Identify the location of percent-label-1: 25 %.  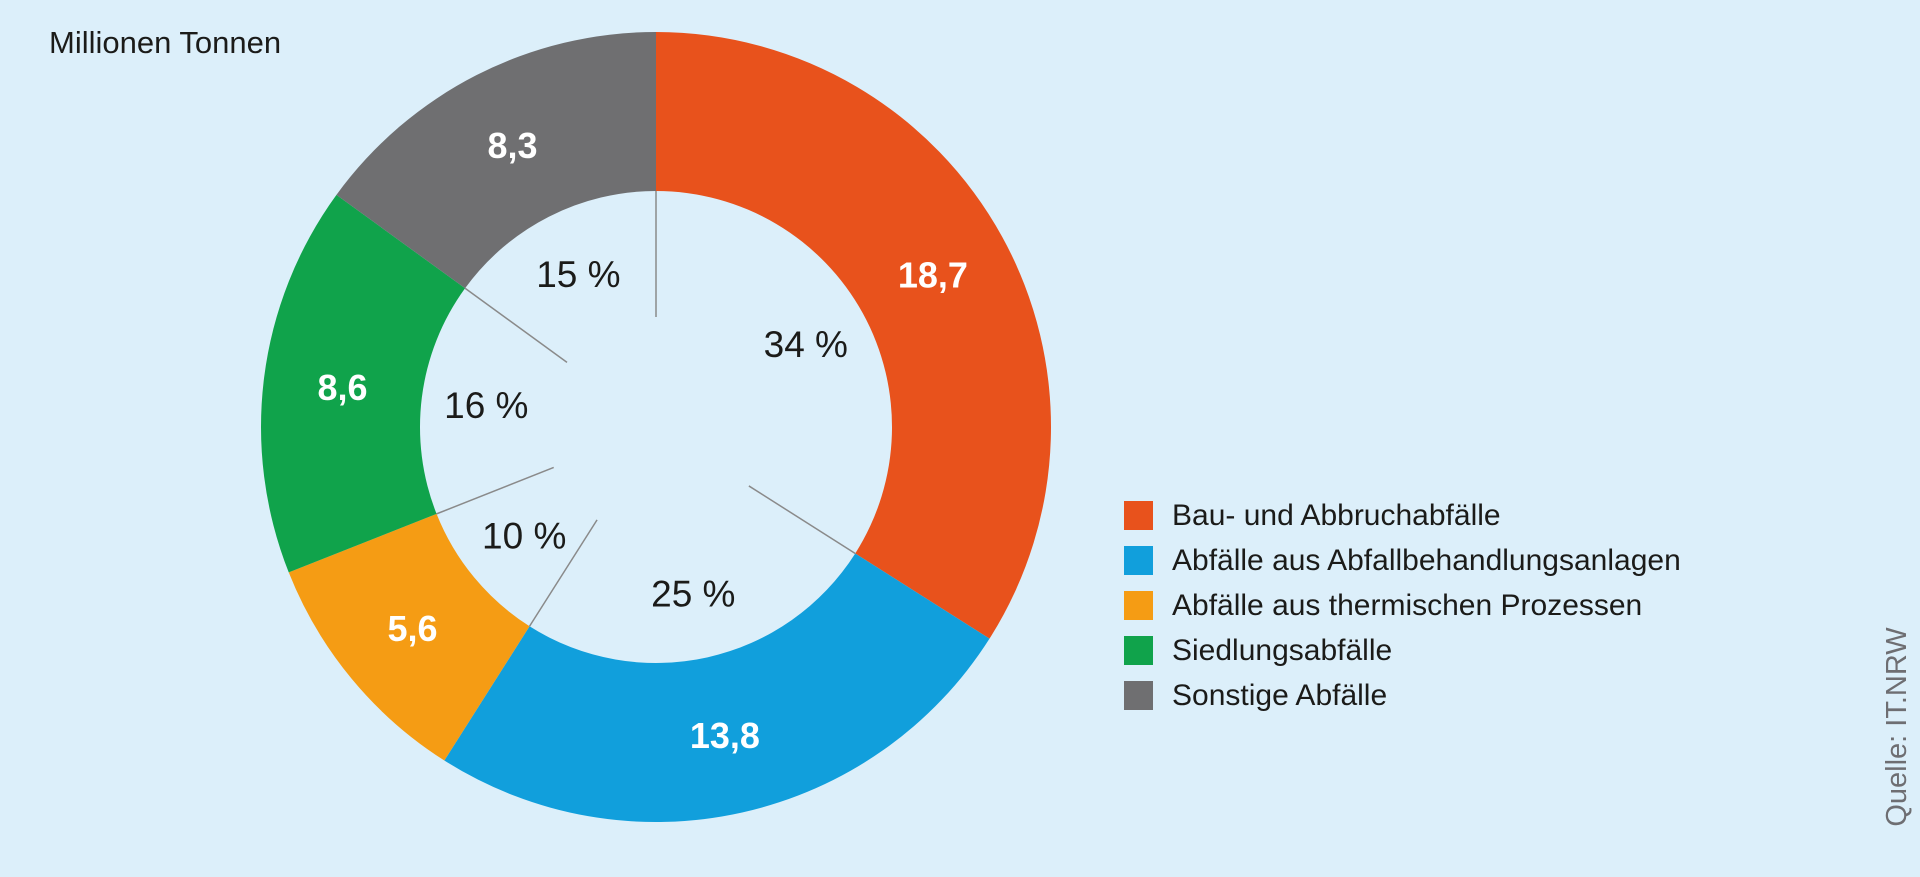
(693, 593).